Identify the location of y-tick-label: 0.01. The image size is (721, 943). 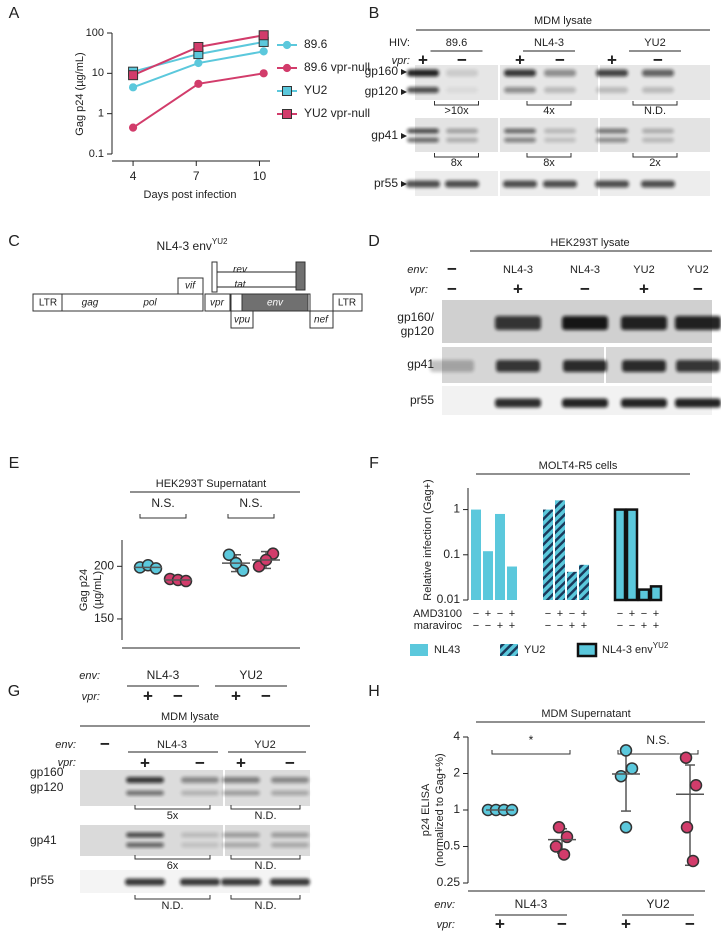
(449, 599).